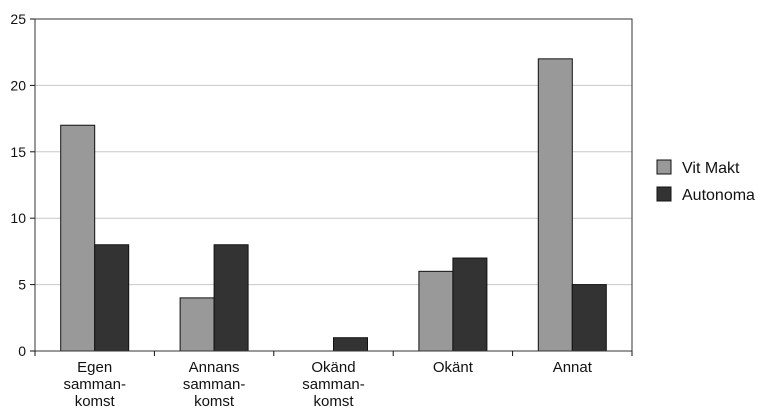  What do you see at coordinates (333, 367) in the screenshot?
I see `x-category-label: Okänd` at bounding box center [333, 367].